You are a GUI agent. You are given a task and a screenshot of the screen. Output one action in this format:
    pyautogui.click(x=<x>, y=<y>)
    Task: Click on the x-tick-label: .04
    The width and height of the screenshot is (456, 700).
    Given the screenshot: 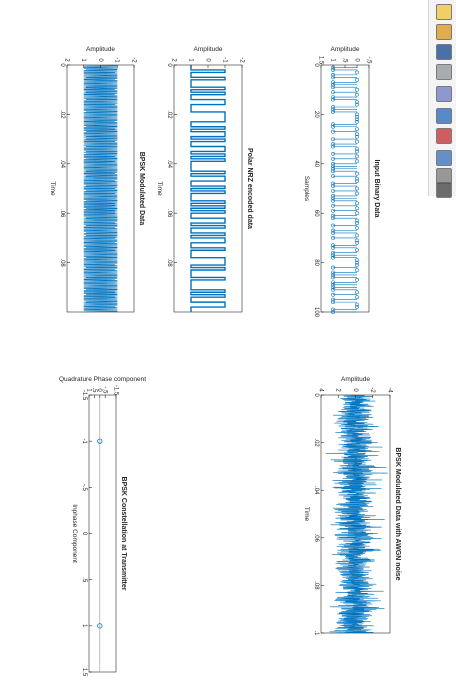 What is the action you would take?
    pyautogui.click(x=169, y=164)
    